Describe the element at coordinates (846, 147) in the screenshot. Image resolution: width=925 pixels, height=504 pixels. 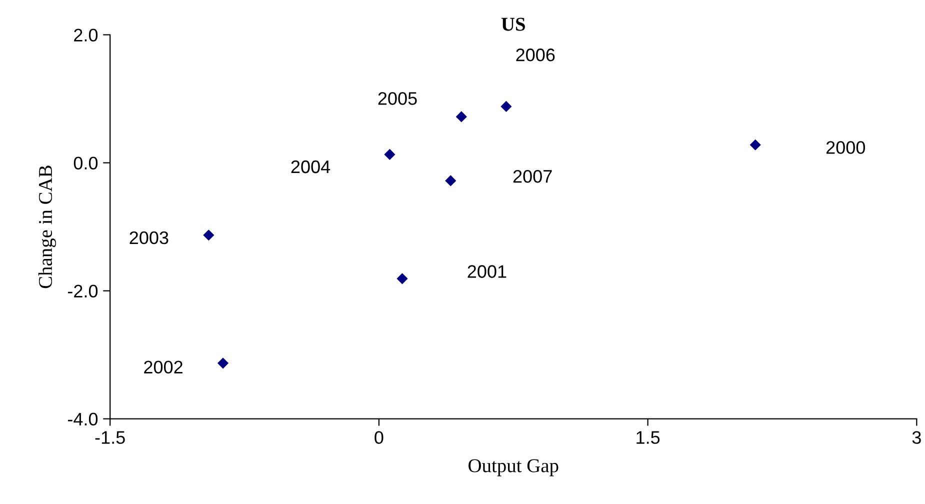
I see `annotation: 2000` at that location.